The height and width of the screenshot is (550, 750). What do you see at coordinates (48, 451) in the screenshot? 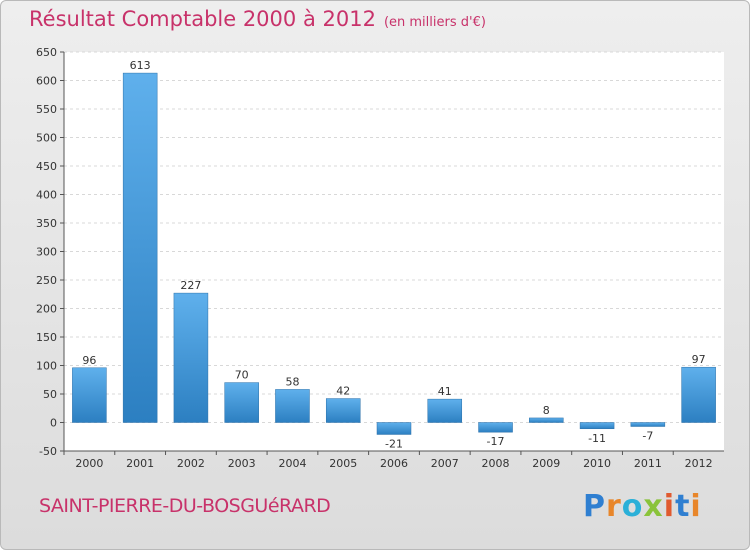
I see `y-tick-label: -50` at bounding box center [48, 451].